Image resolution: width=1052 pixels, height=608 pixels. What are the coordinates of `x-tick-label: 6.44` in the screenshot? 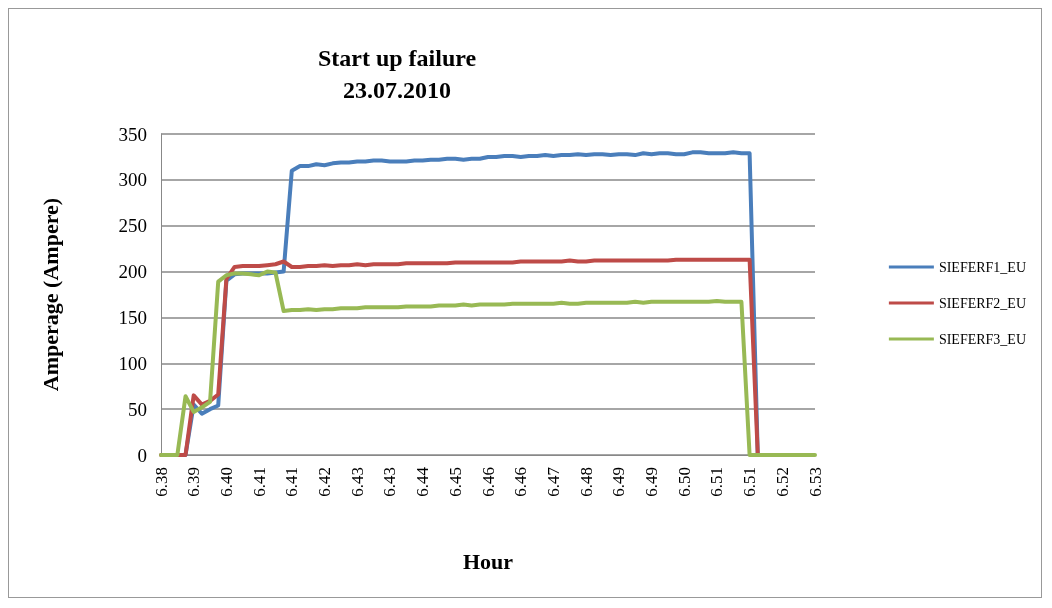 It's located at (423, 481).